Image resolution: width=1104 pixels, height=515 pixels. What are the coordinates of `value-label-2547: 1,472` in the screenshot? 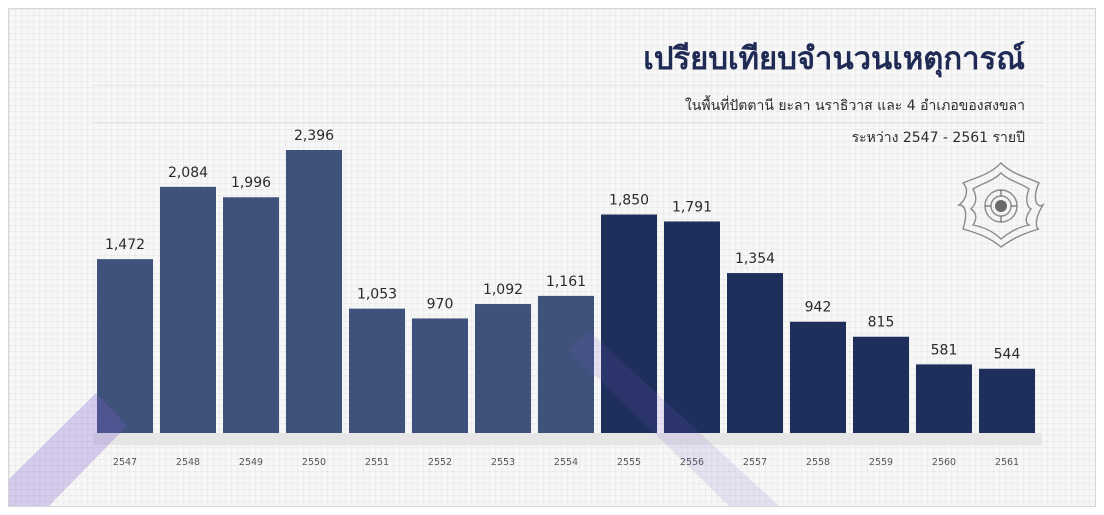 It's located at (125, 245).